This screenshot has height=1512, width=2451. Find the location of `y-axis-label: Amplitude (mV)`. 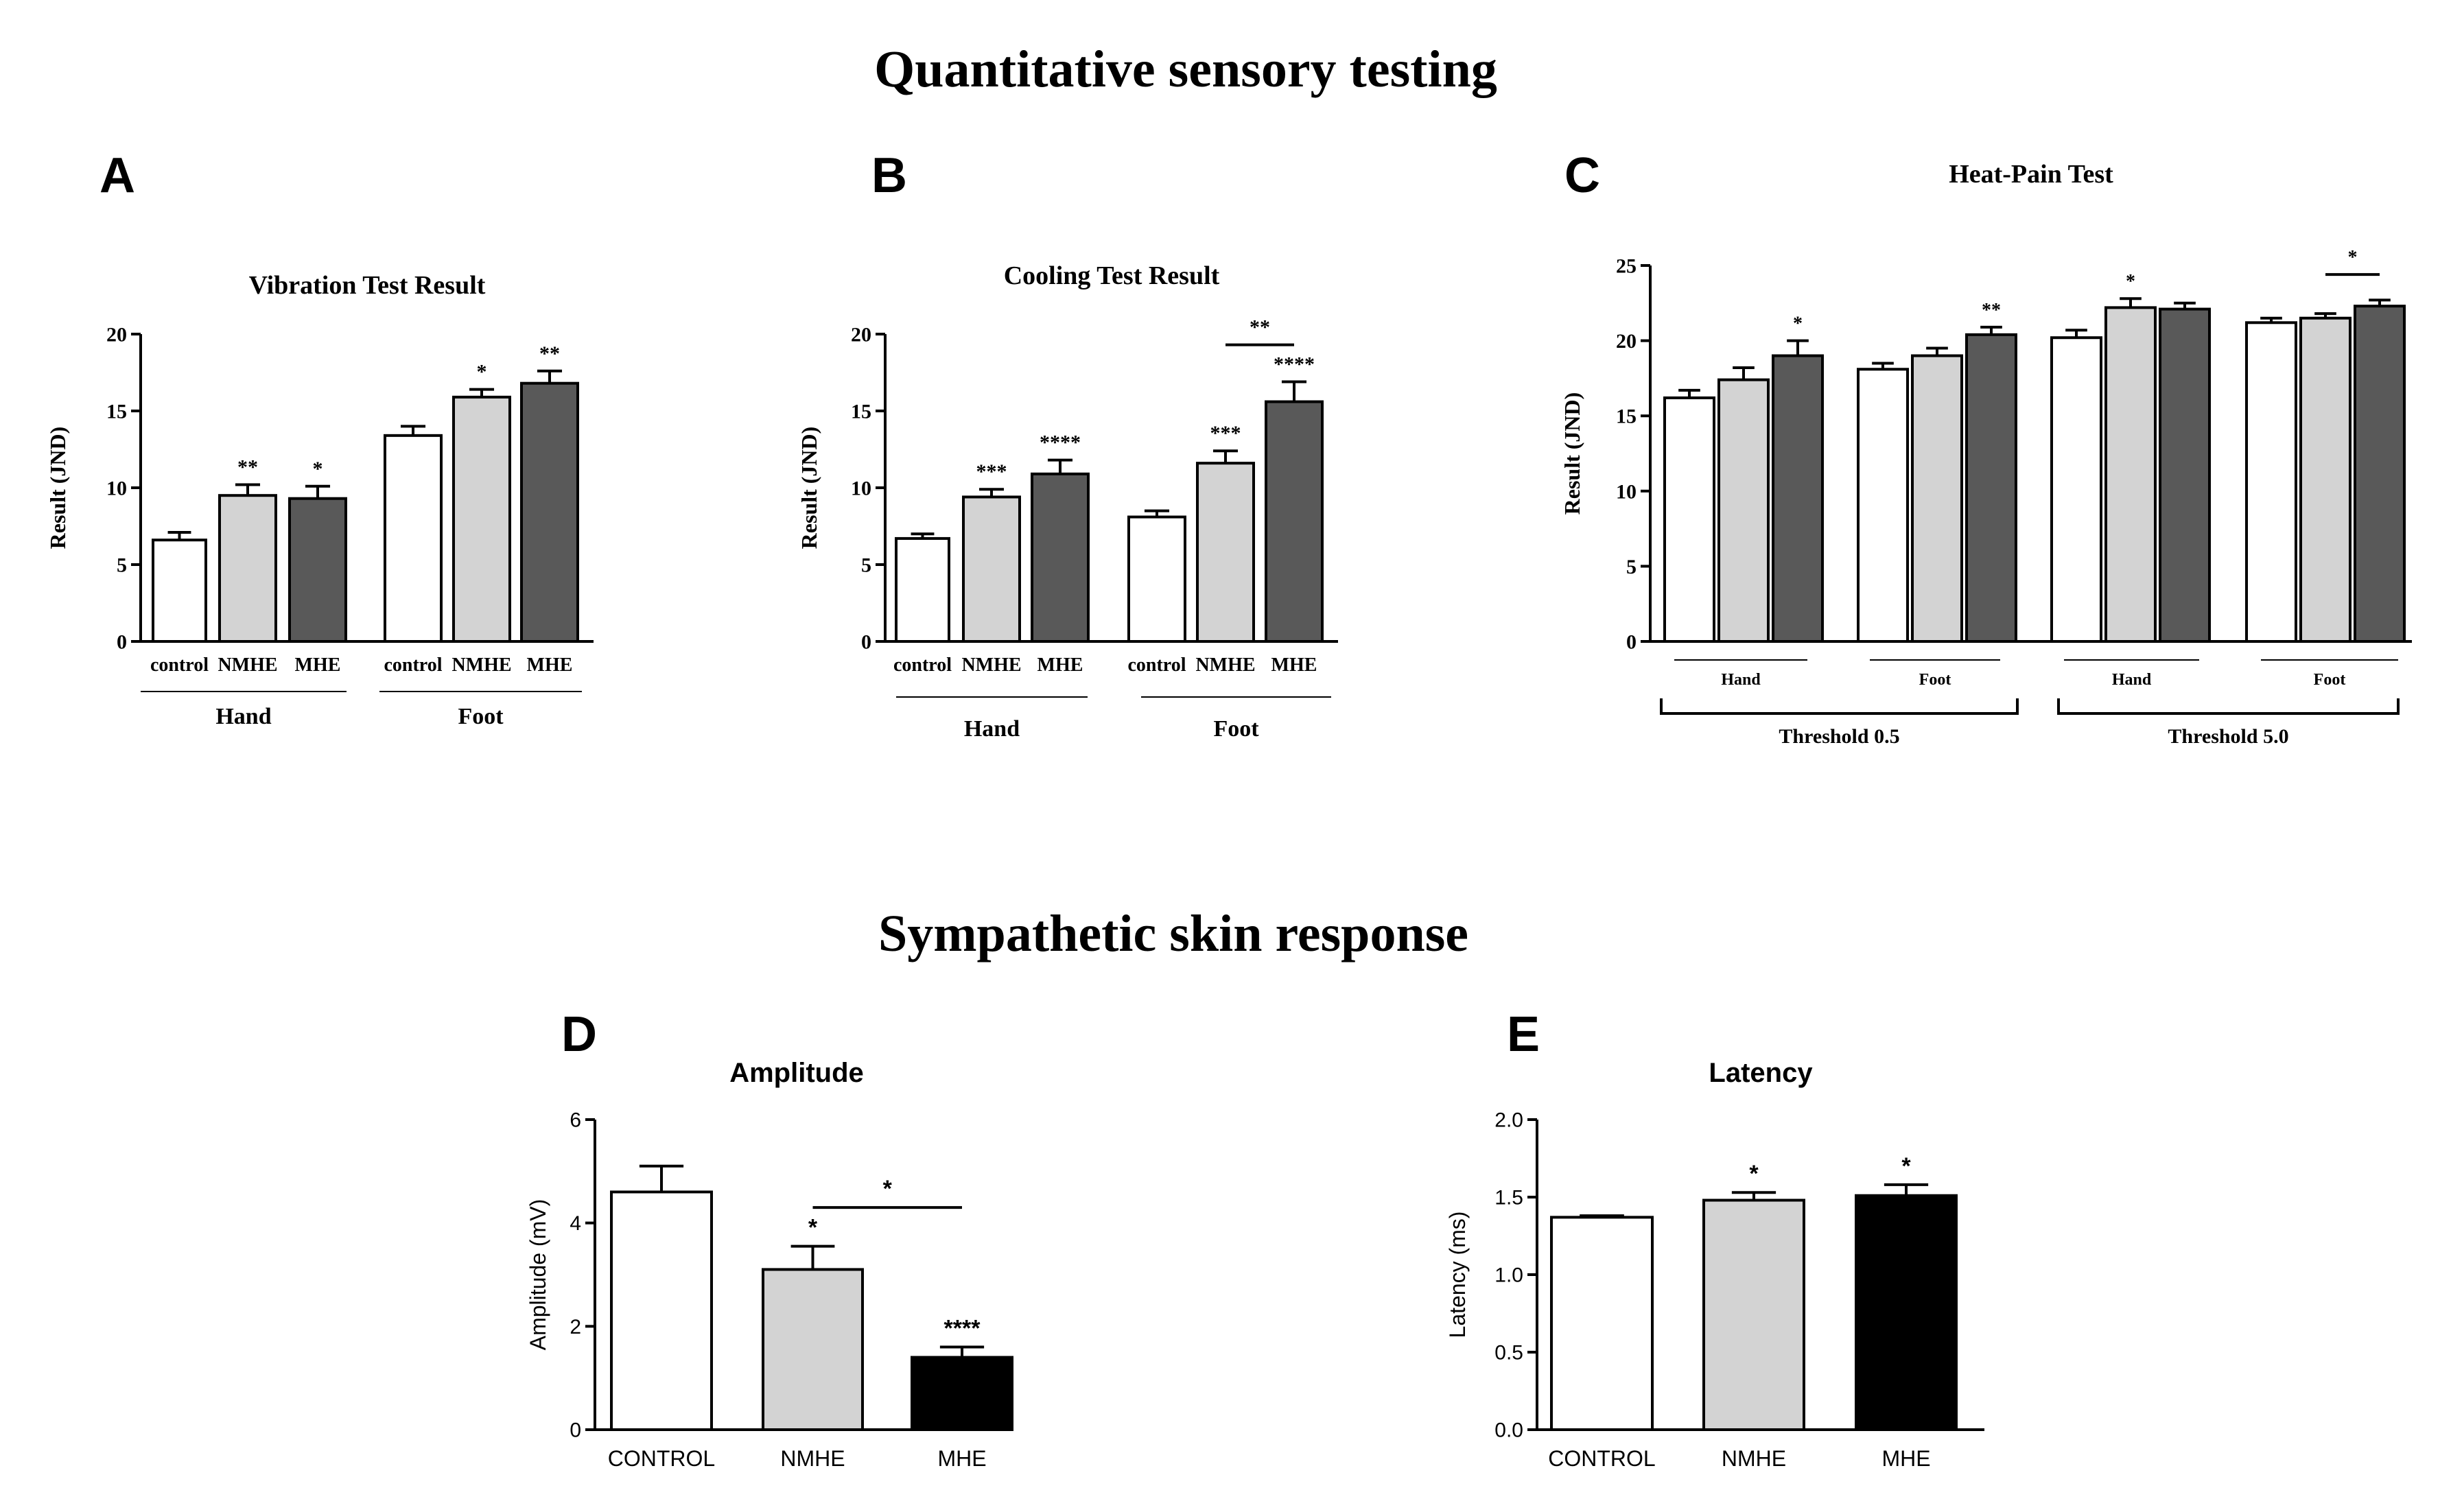

y-axis-label: Amplitude (mV) is located at coordinates (538, 1275).